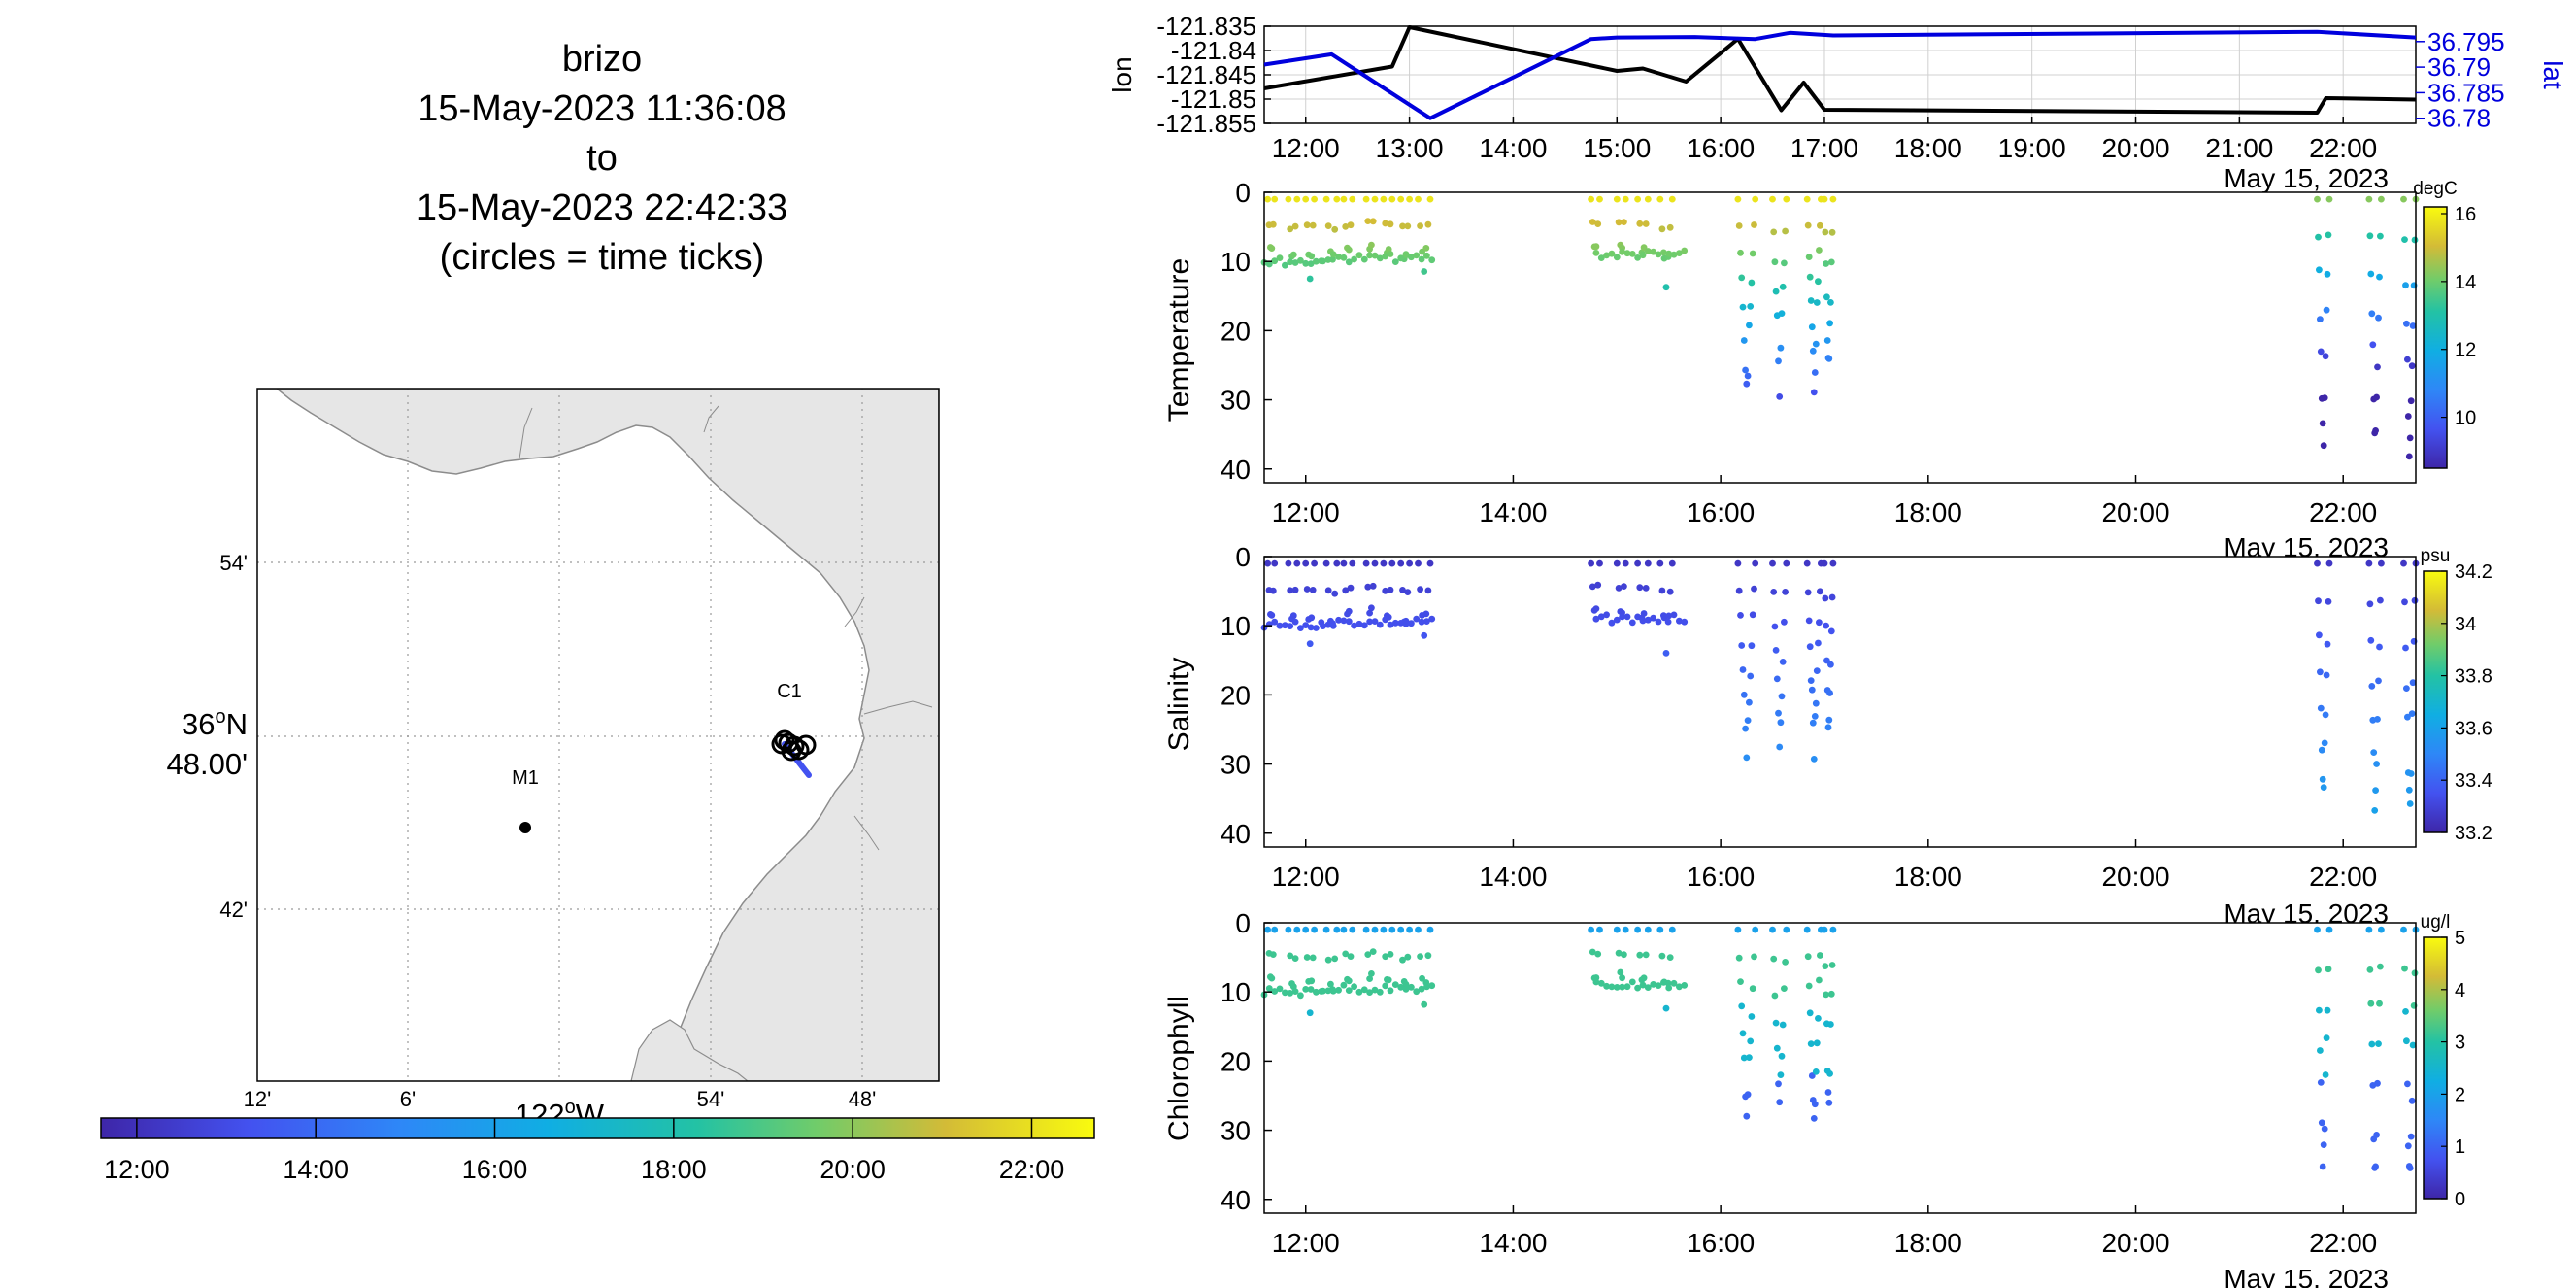 The height and width of the screenshot is (1288, 2576). I want to click on end-time: 15-May-2023 22:42:33, so click(602, 207).